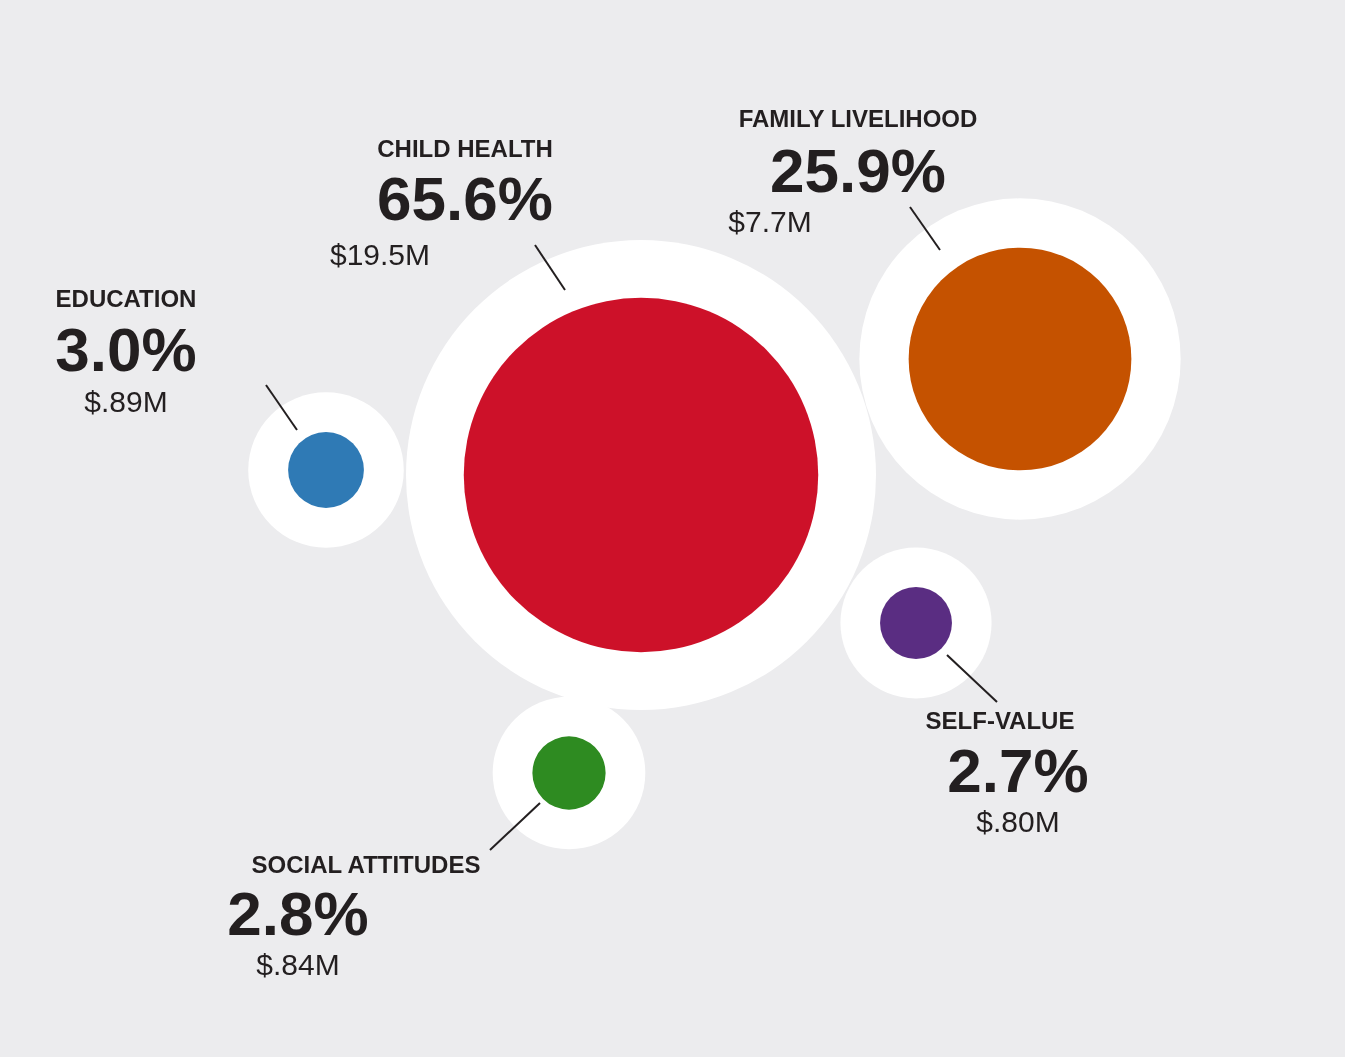 The image size is (1345, 1057). What do you see at coordinates (1018, 821) in the screenshot?
I see `text: $.80M` at bounding box center [1018, 821].